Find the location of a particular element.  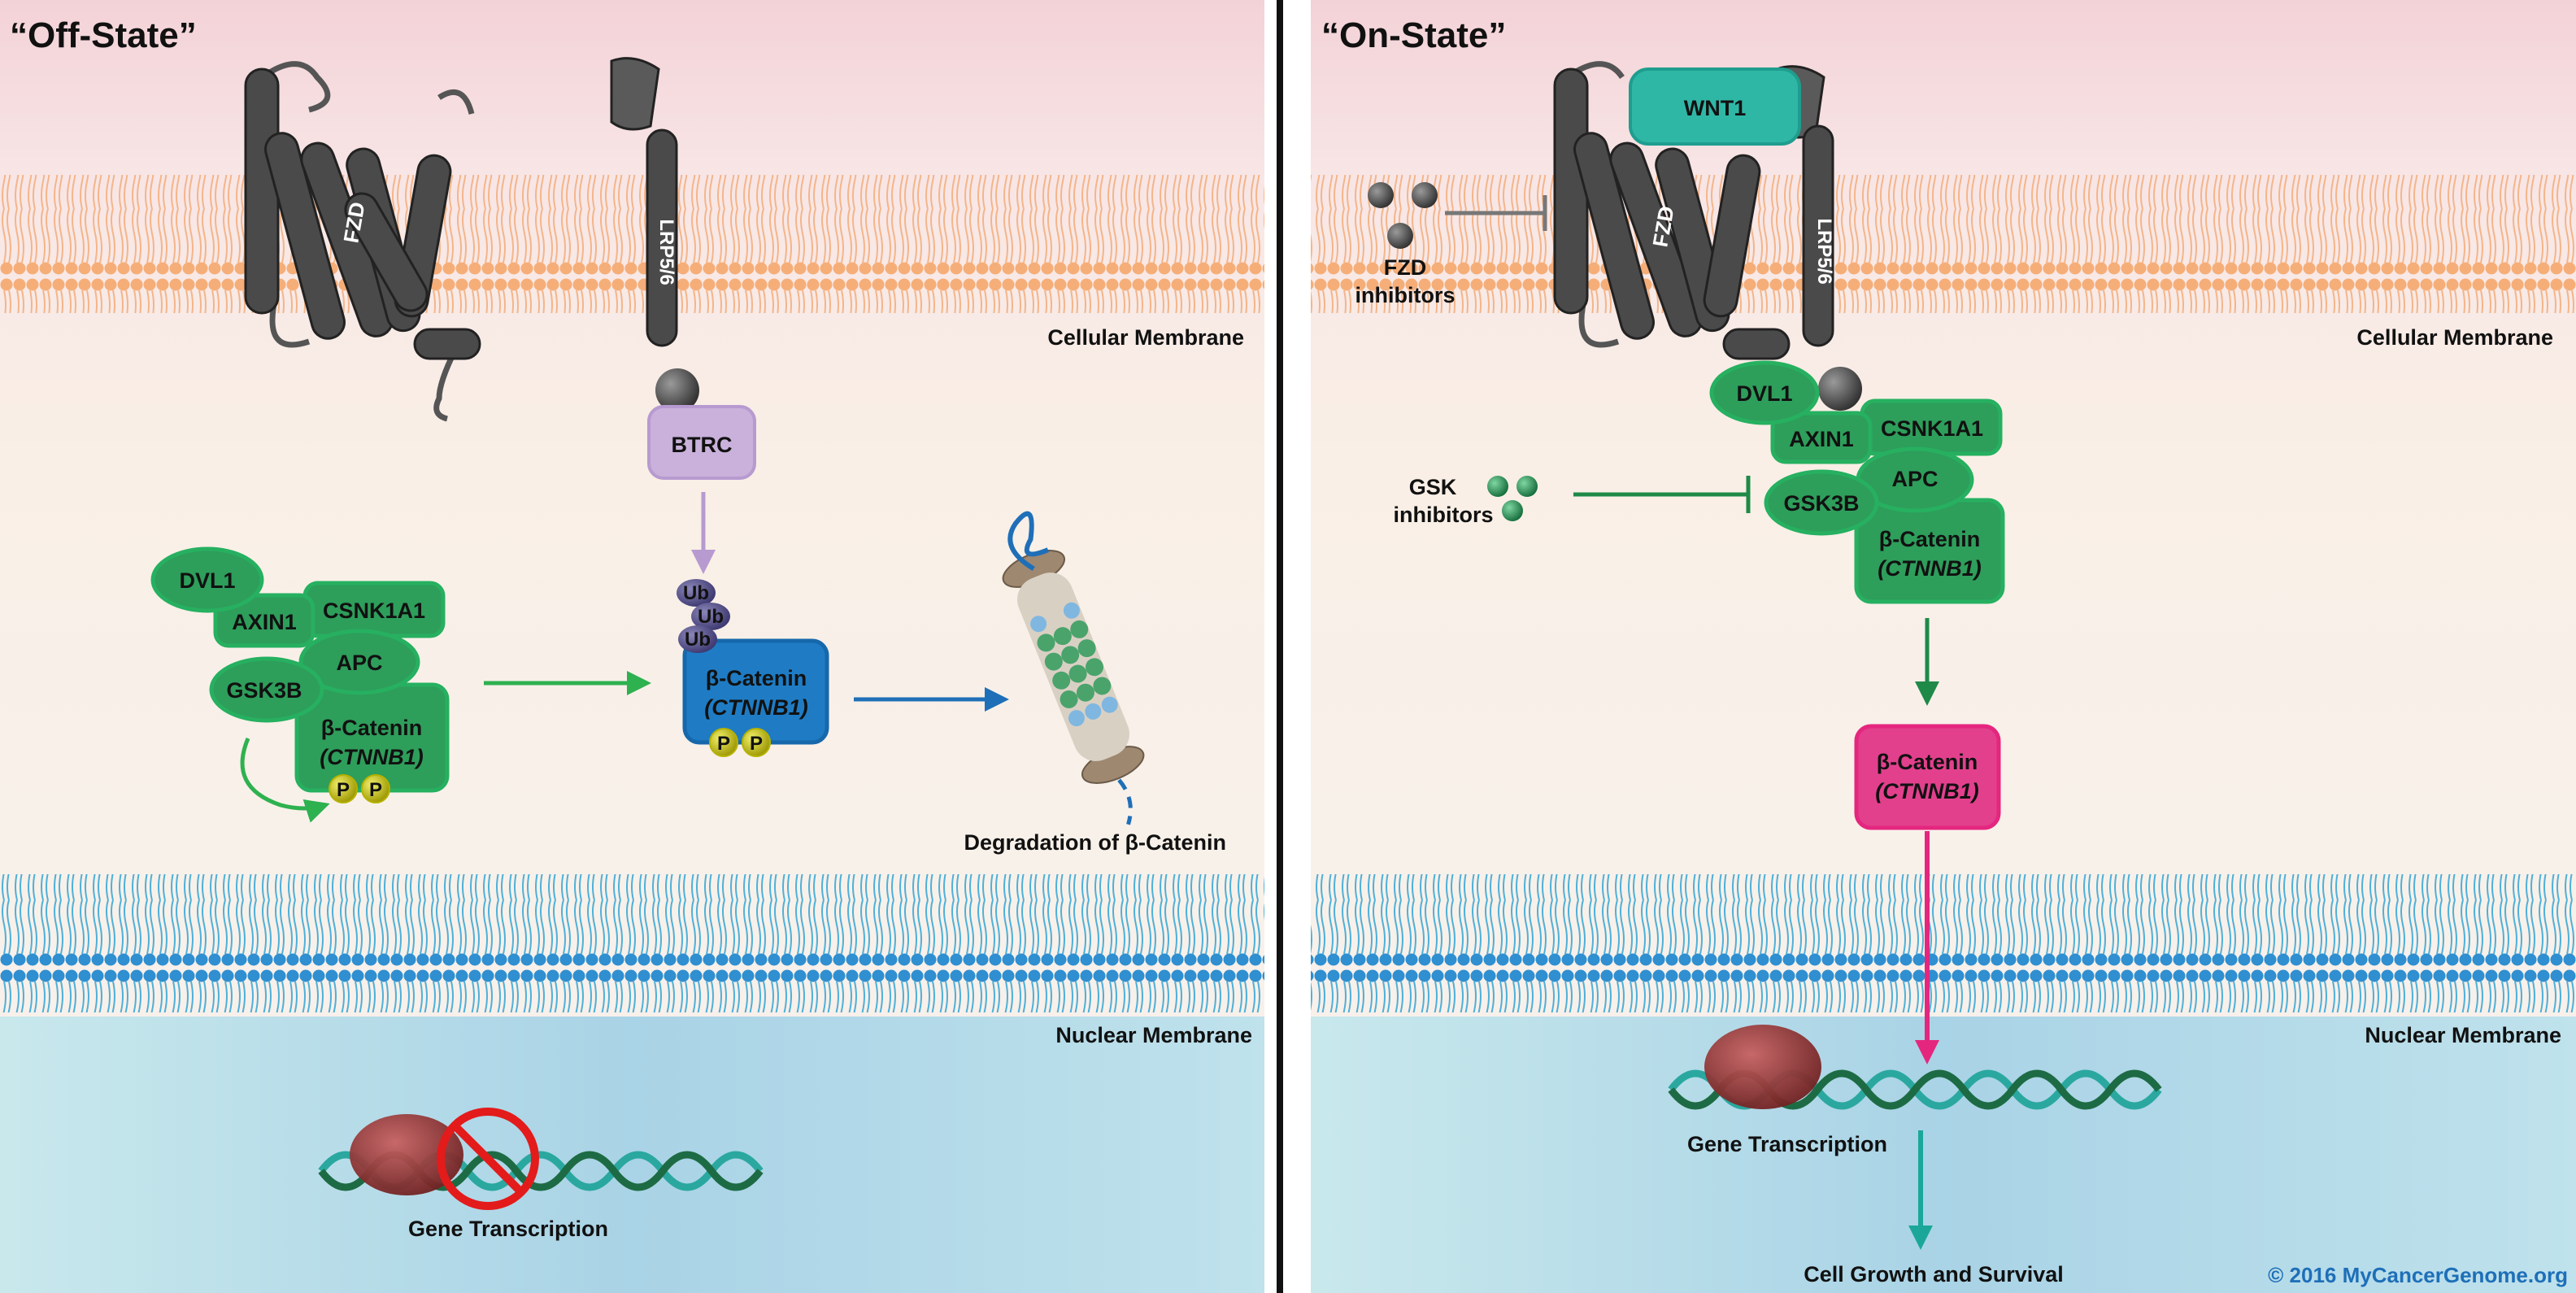

on-state-title: “On-State” is located at coordinates (1414, 35).